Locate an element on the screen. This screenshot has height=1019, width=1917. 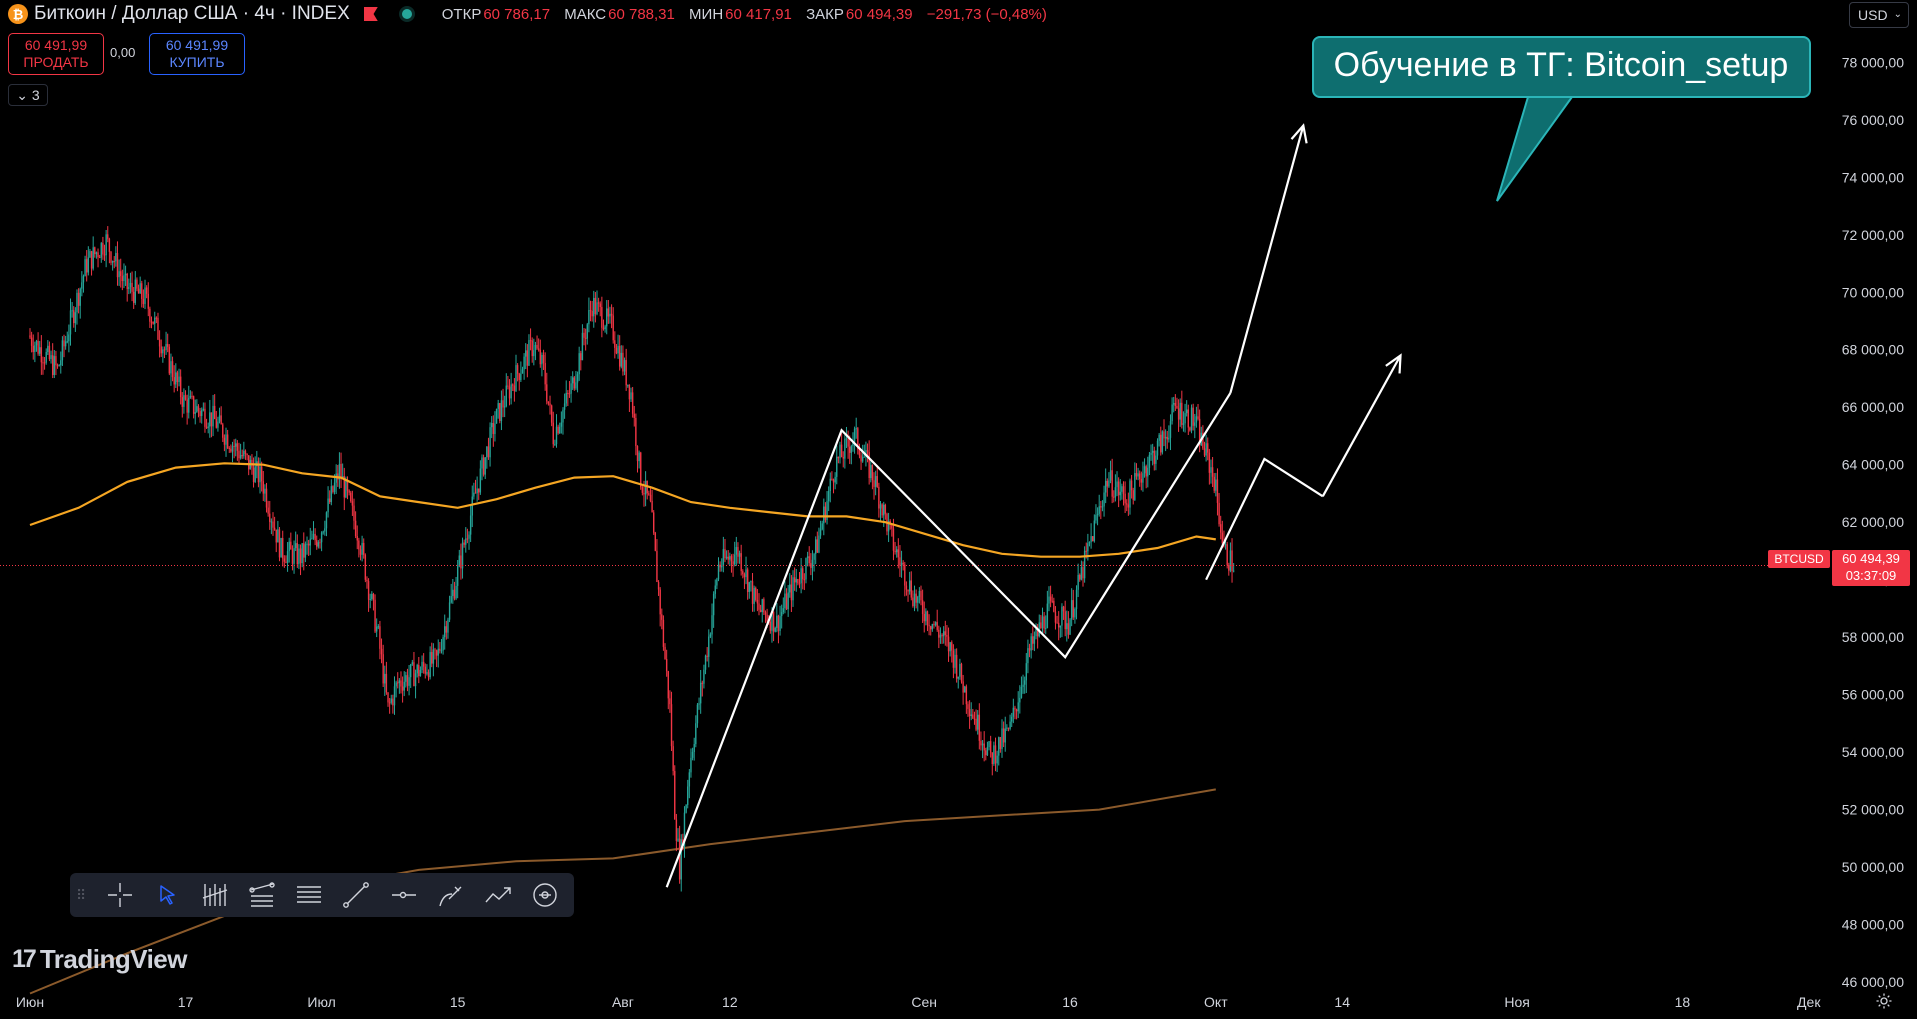
fib-channel-icon is located at coordinates (261, 895).